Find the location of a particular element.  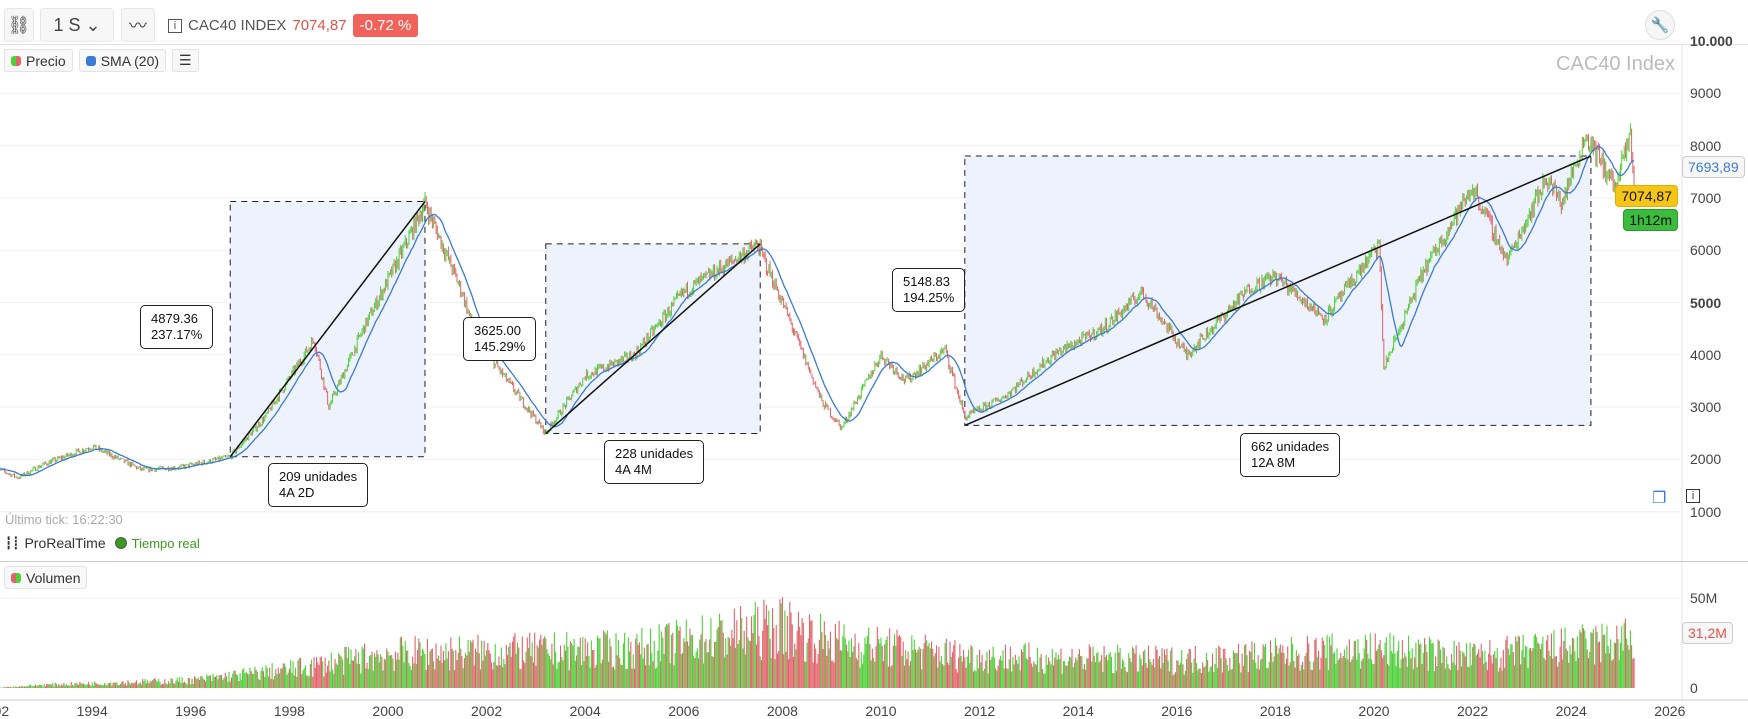

bars-label: 209 unidades 4A 2D is located at coordinates (318, 485).